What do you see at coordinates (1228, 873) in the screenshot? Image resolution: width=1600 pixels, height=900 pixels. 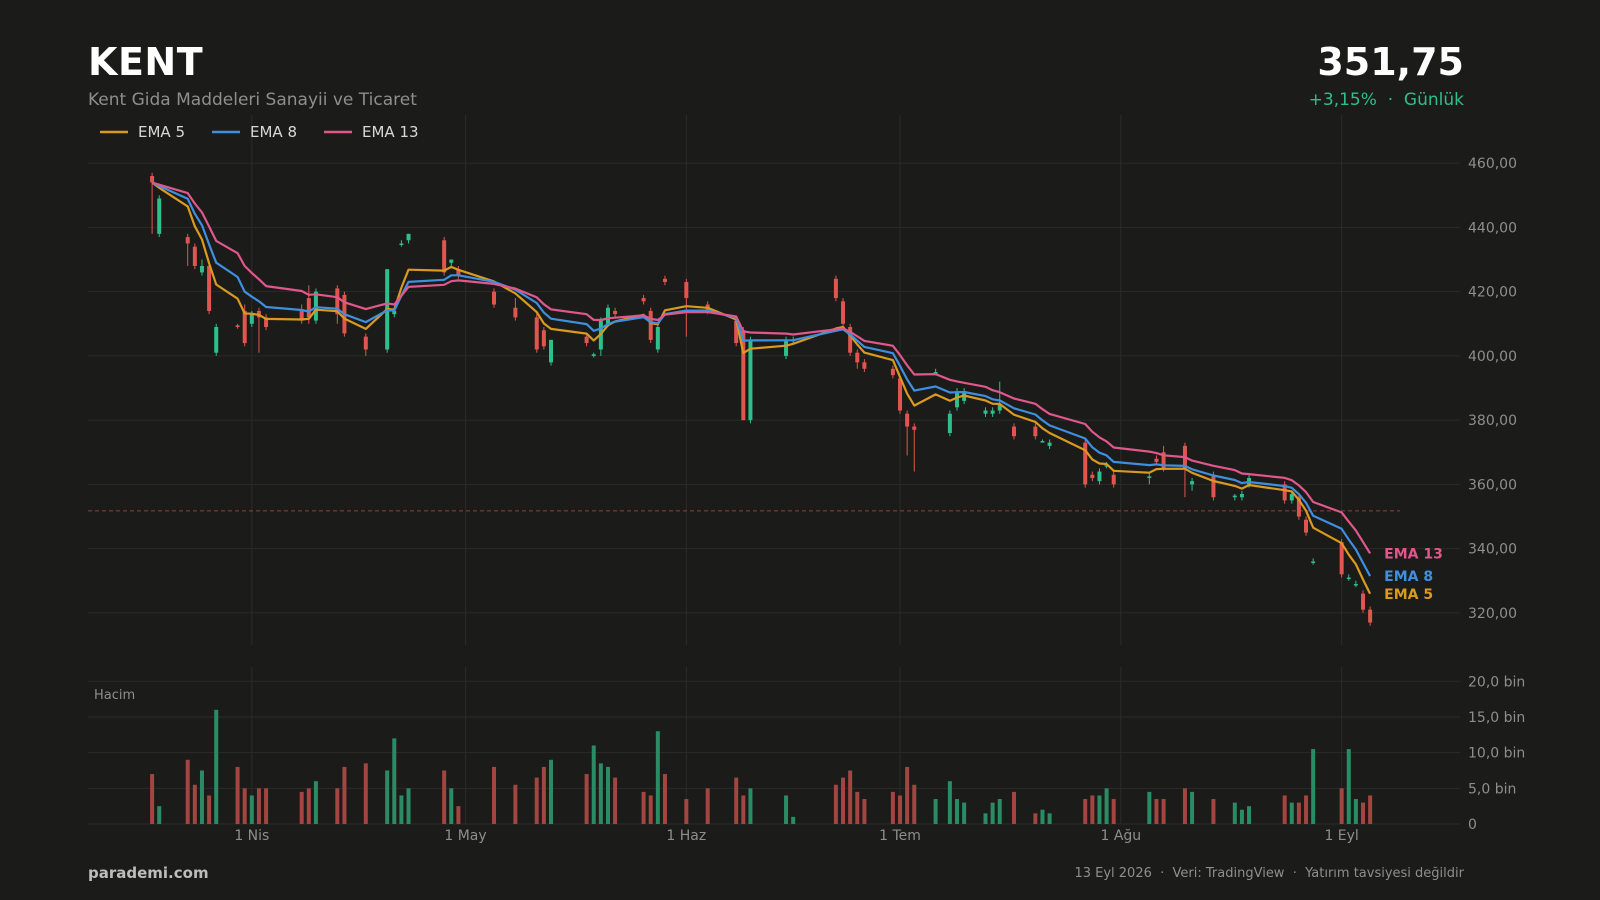 I see `footer-source: Veri: TradingView` at bounding box center [1228, 873].